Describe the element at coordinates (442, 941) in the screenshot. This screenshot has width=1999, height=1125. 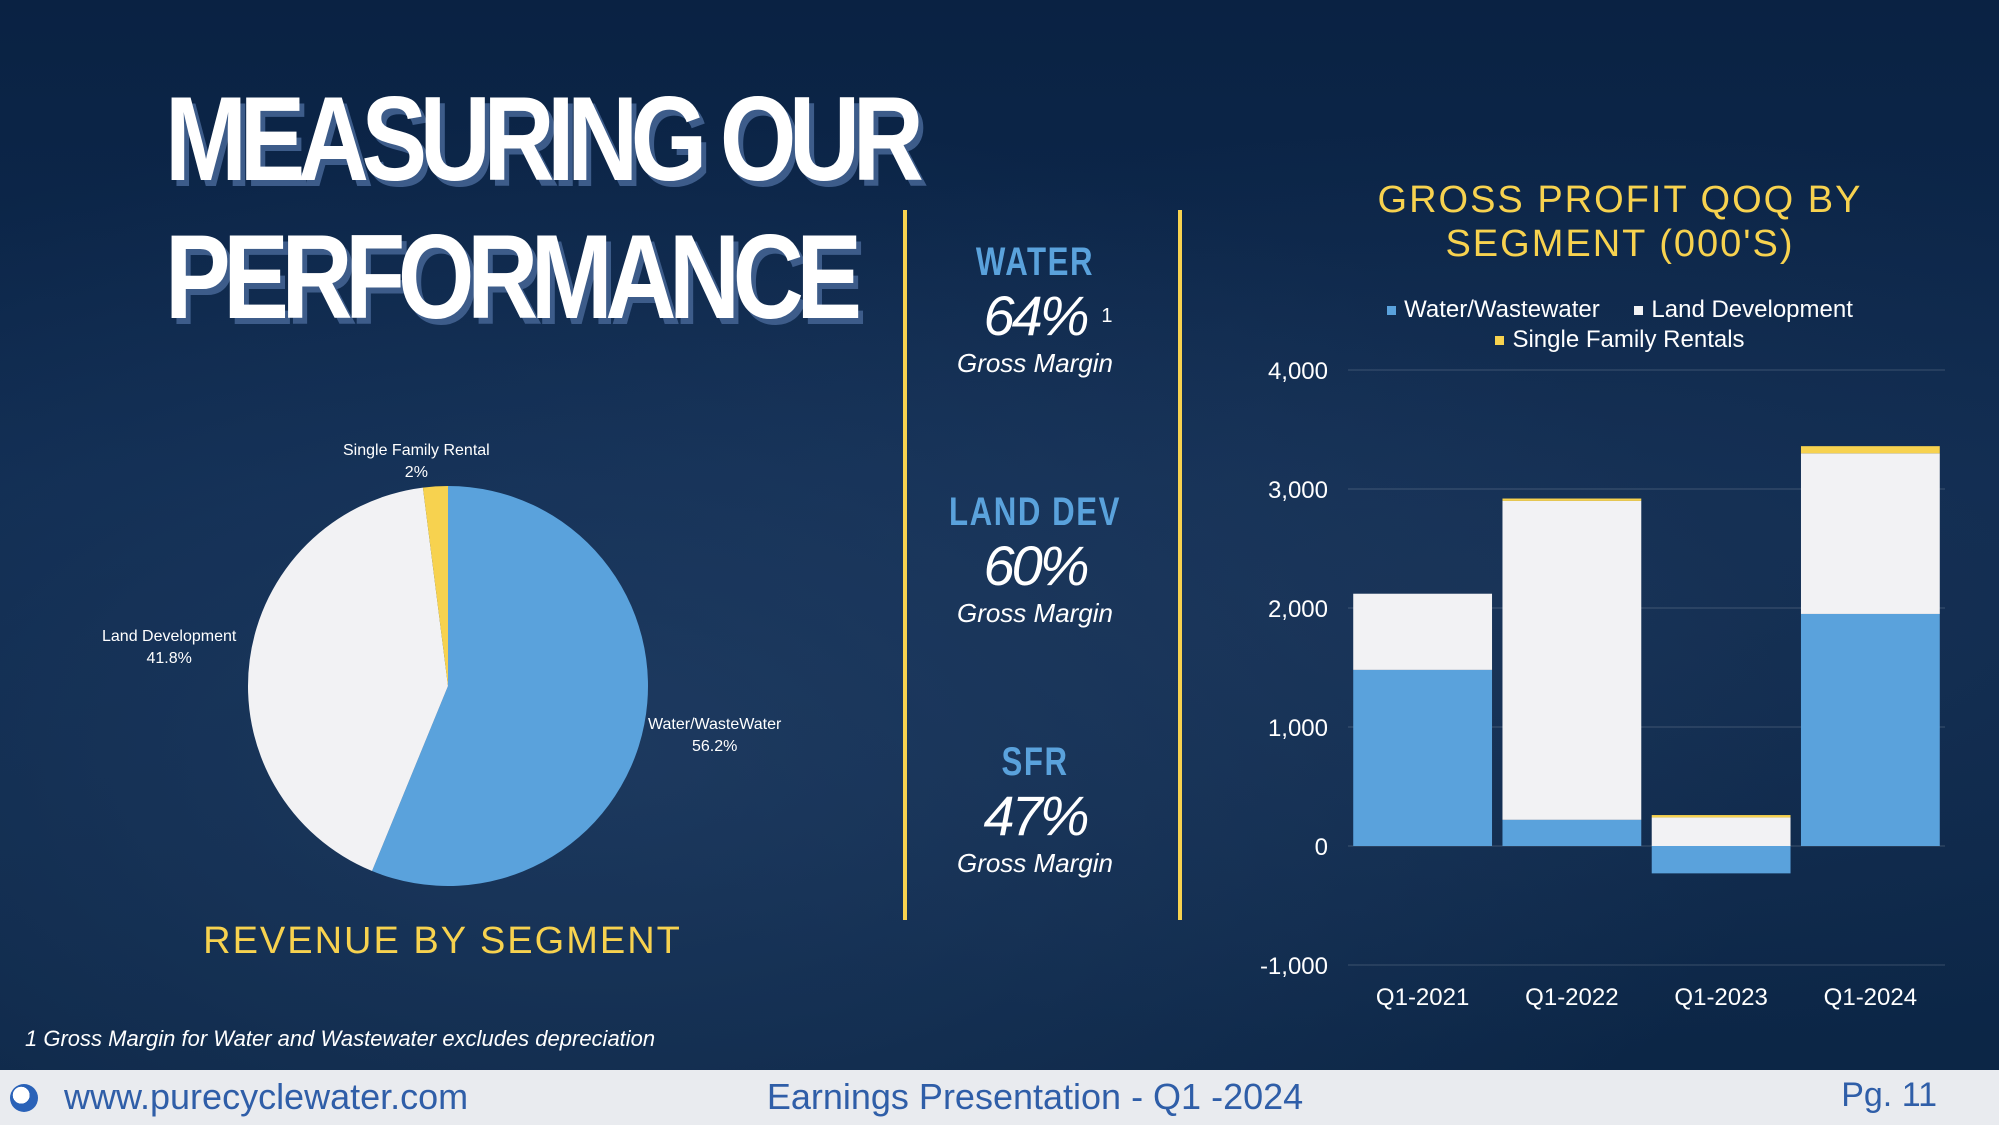
I see `revenue-by-segment-title: REVENUE BY SEGMENT` at that location.